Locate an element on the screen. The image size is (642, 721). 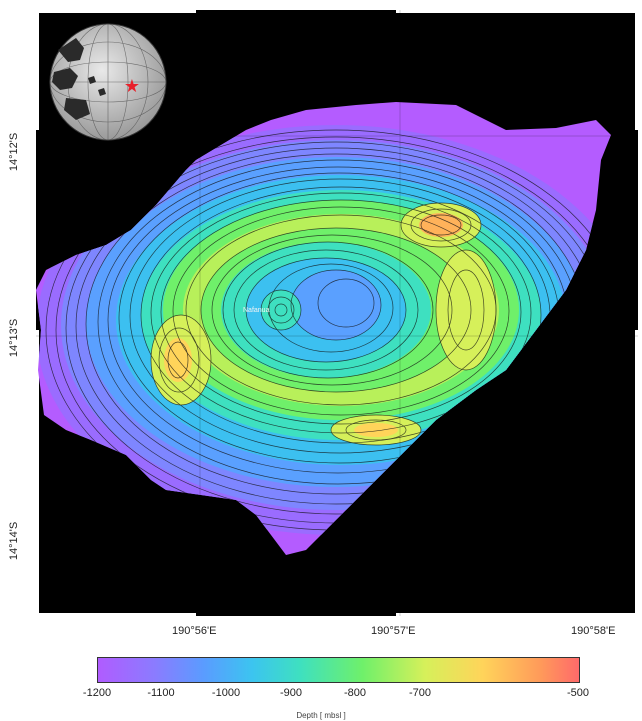
lat-tick-label: 14°14'S is located at coordinates (14, 541).